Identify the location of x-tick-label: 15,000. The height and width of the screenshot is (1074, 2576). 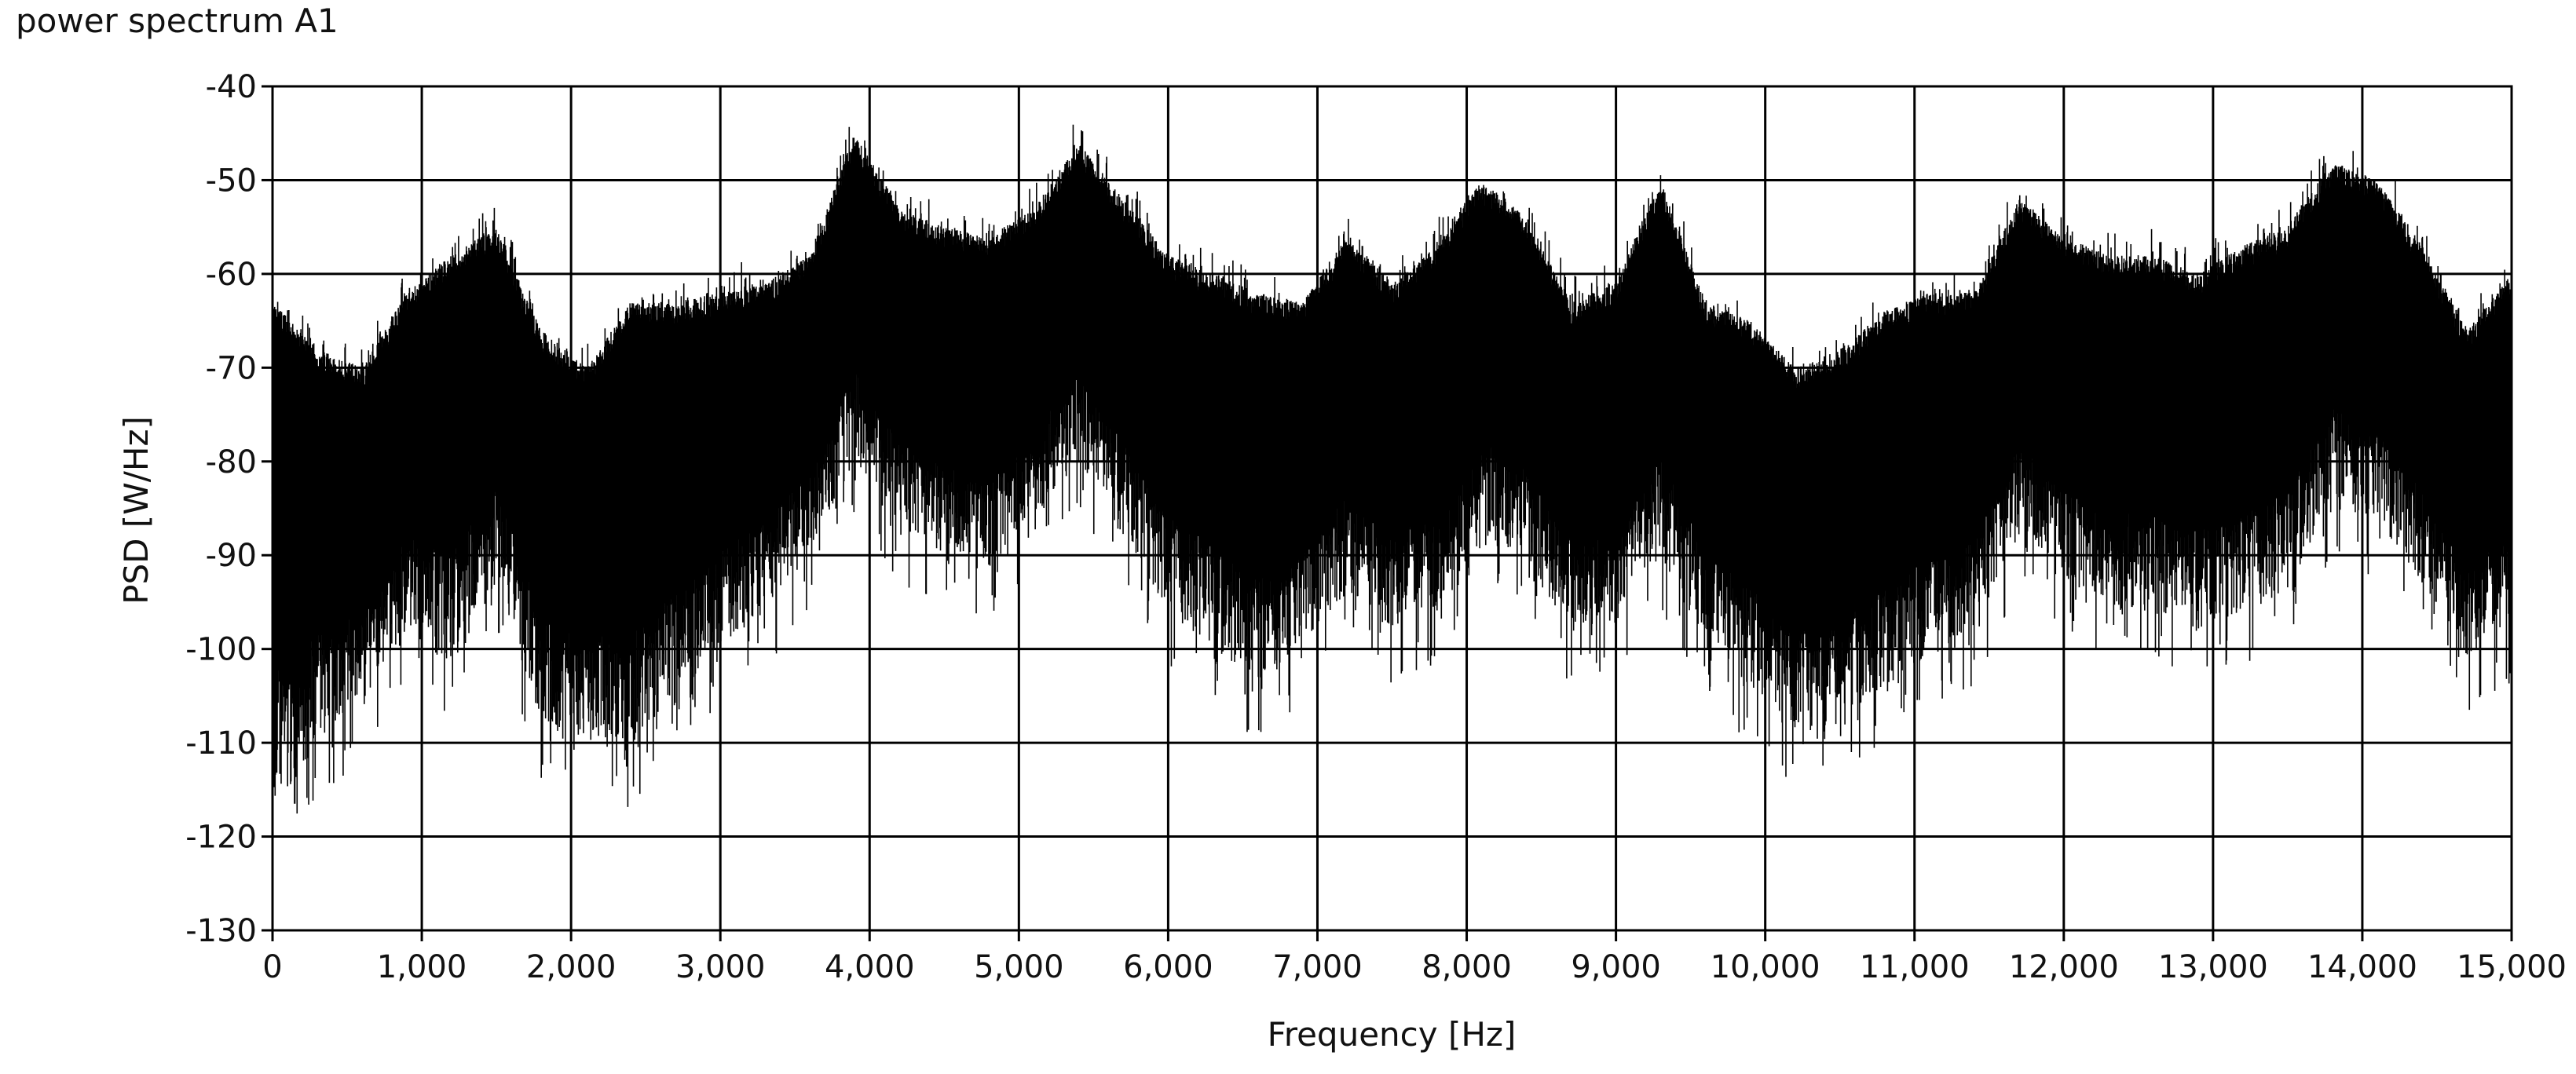
(2512, 967).